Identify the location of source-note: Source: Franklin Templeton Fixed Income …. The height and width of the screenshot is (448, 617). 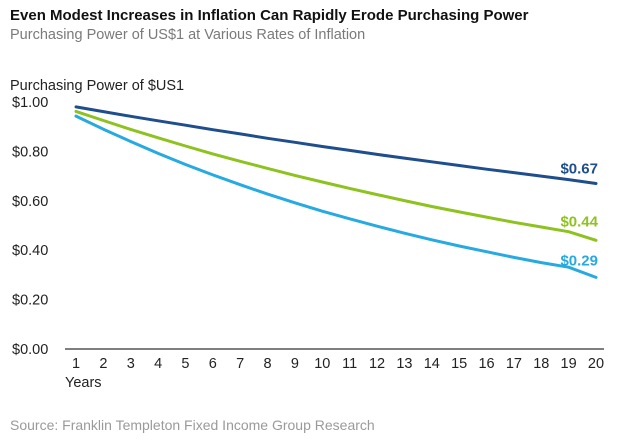
(192, 425).